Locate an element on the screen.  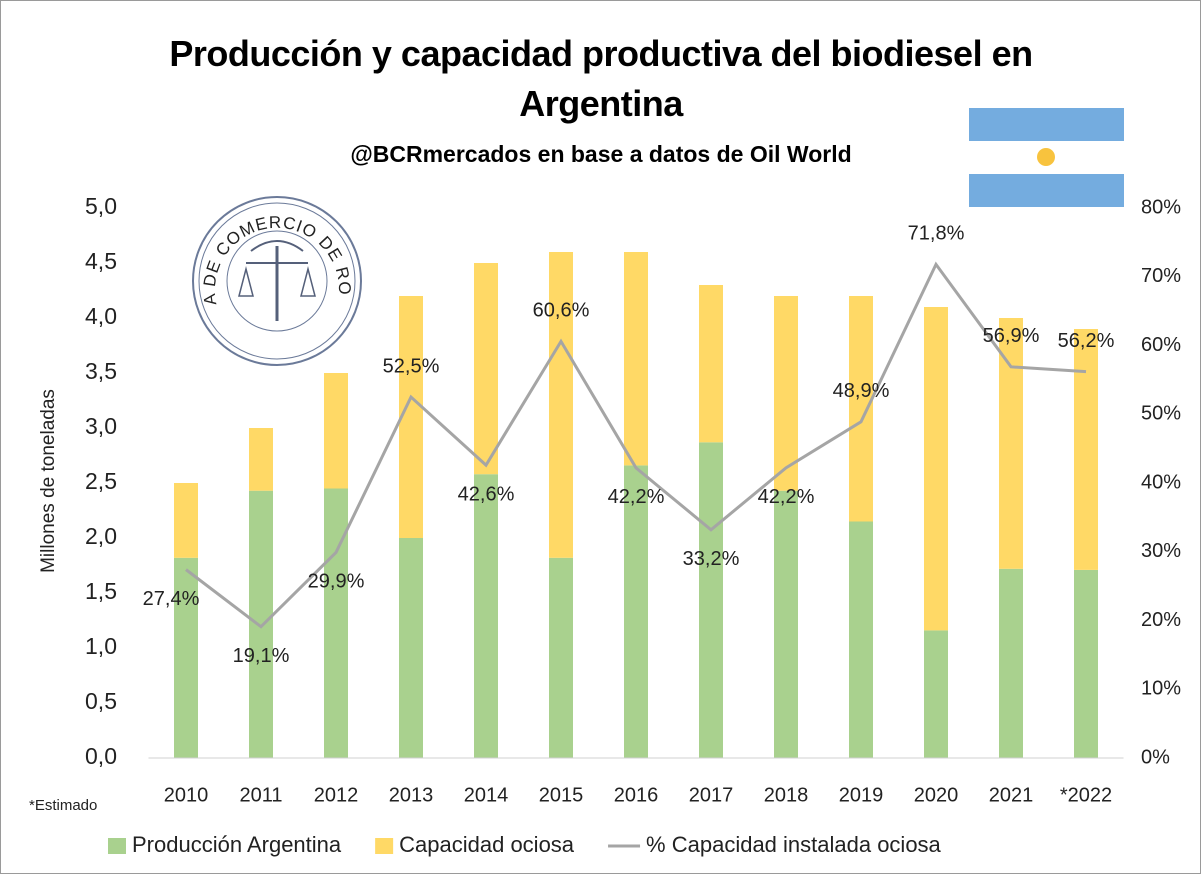
y-tick-label: 1,0 is located at coordinates (101, 646).